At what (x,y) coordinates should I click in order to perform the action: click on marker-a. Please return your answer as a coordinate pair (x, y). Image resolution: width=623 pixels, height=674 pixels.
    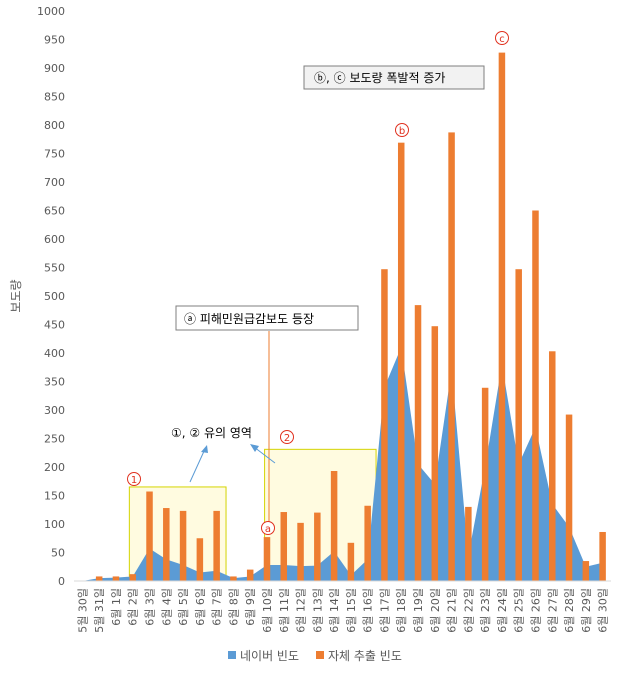
    Looking at the image, I should click on (268, 528).